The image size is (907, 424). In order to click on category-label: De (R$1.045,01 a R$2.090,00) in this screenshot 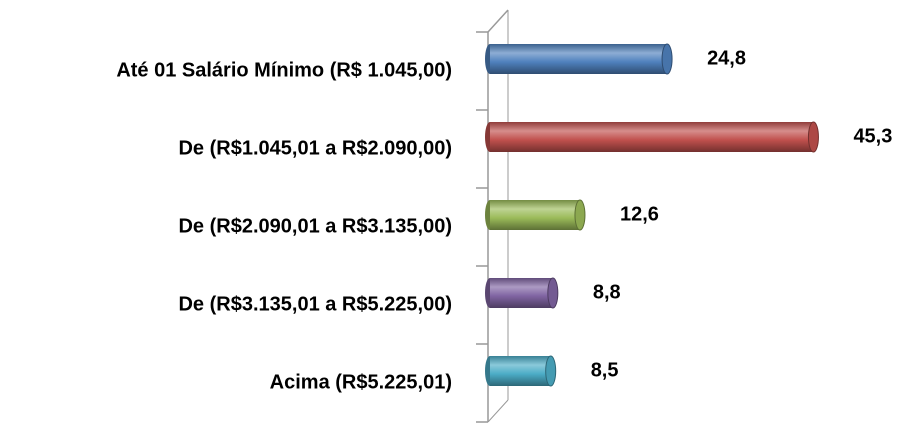, I will do `click(315, 148)`.